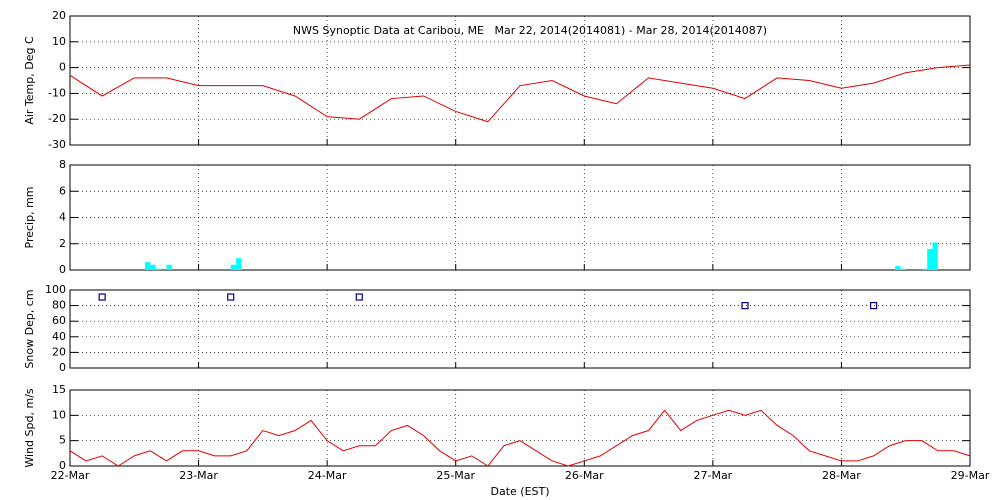  I want to click on y-tick-label: 2, so click(62, 243).